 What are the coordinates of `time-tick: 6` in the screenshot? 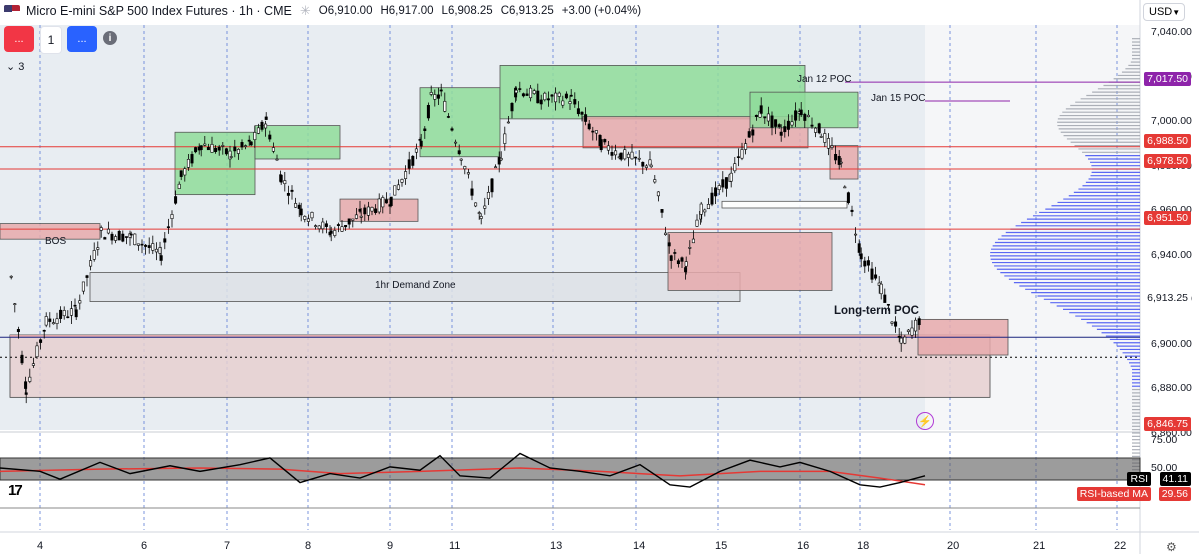 It's located at (144, 546).